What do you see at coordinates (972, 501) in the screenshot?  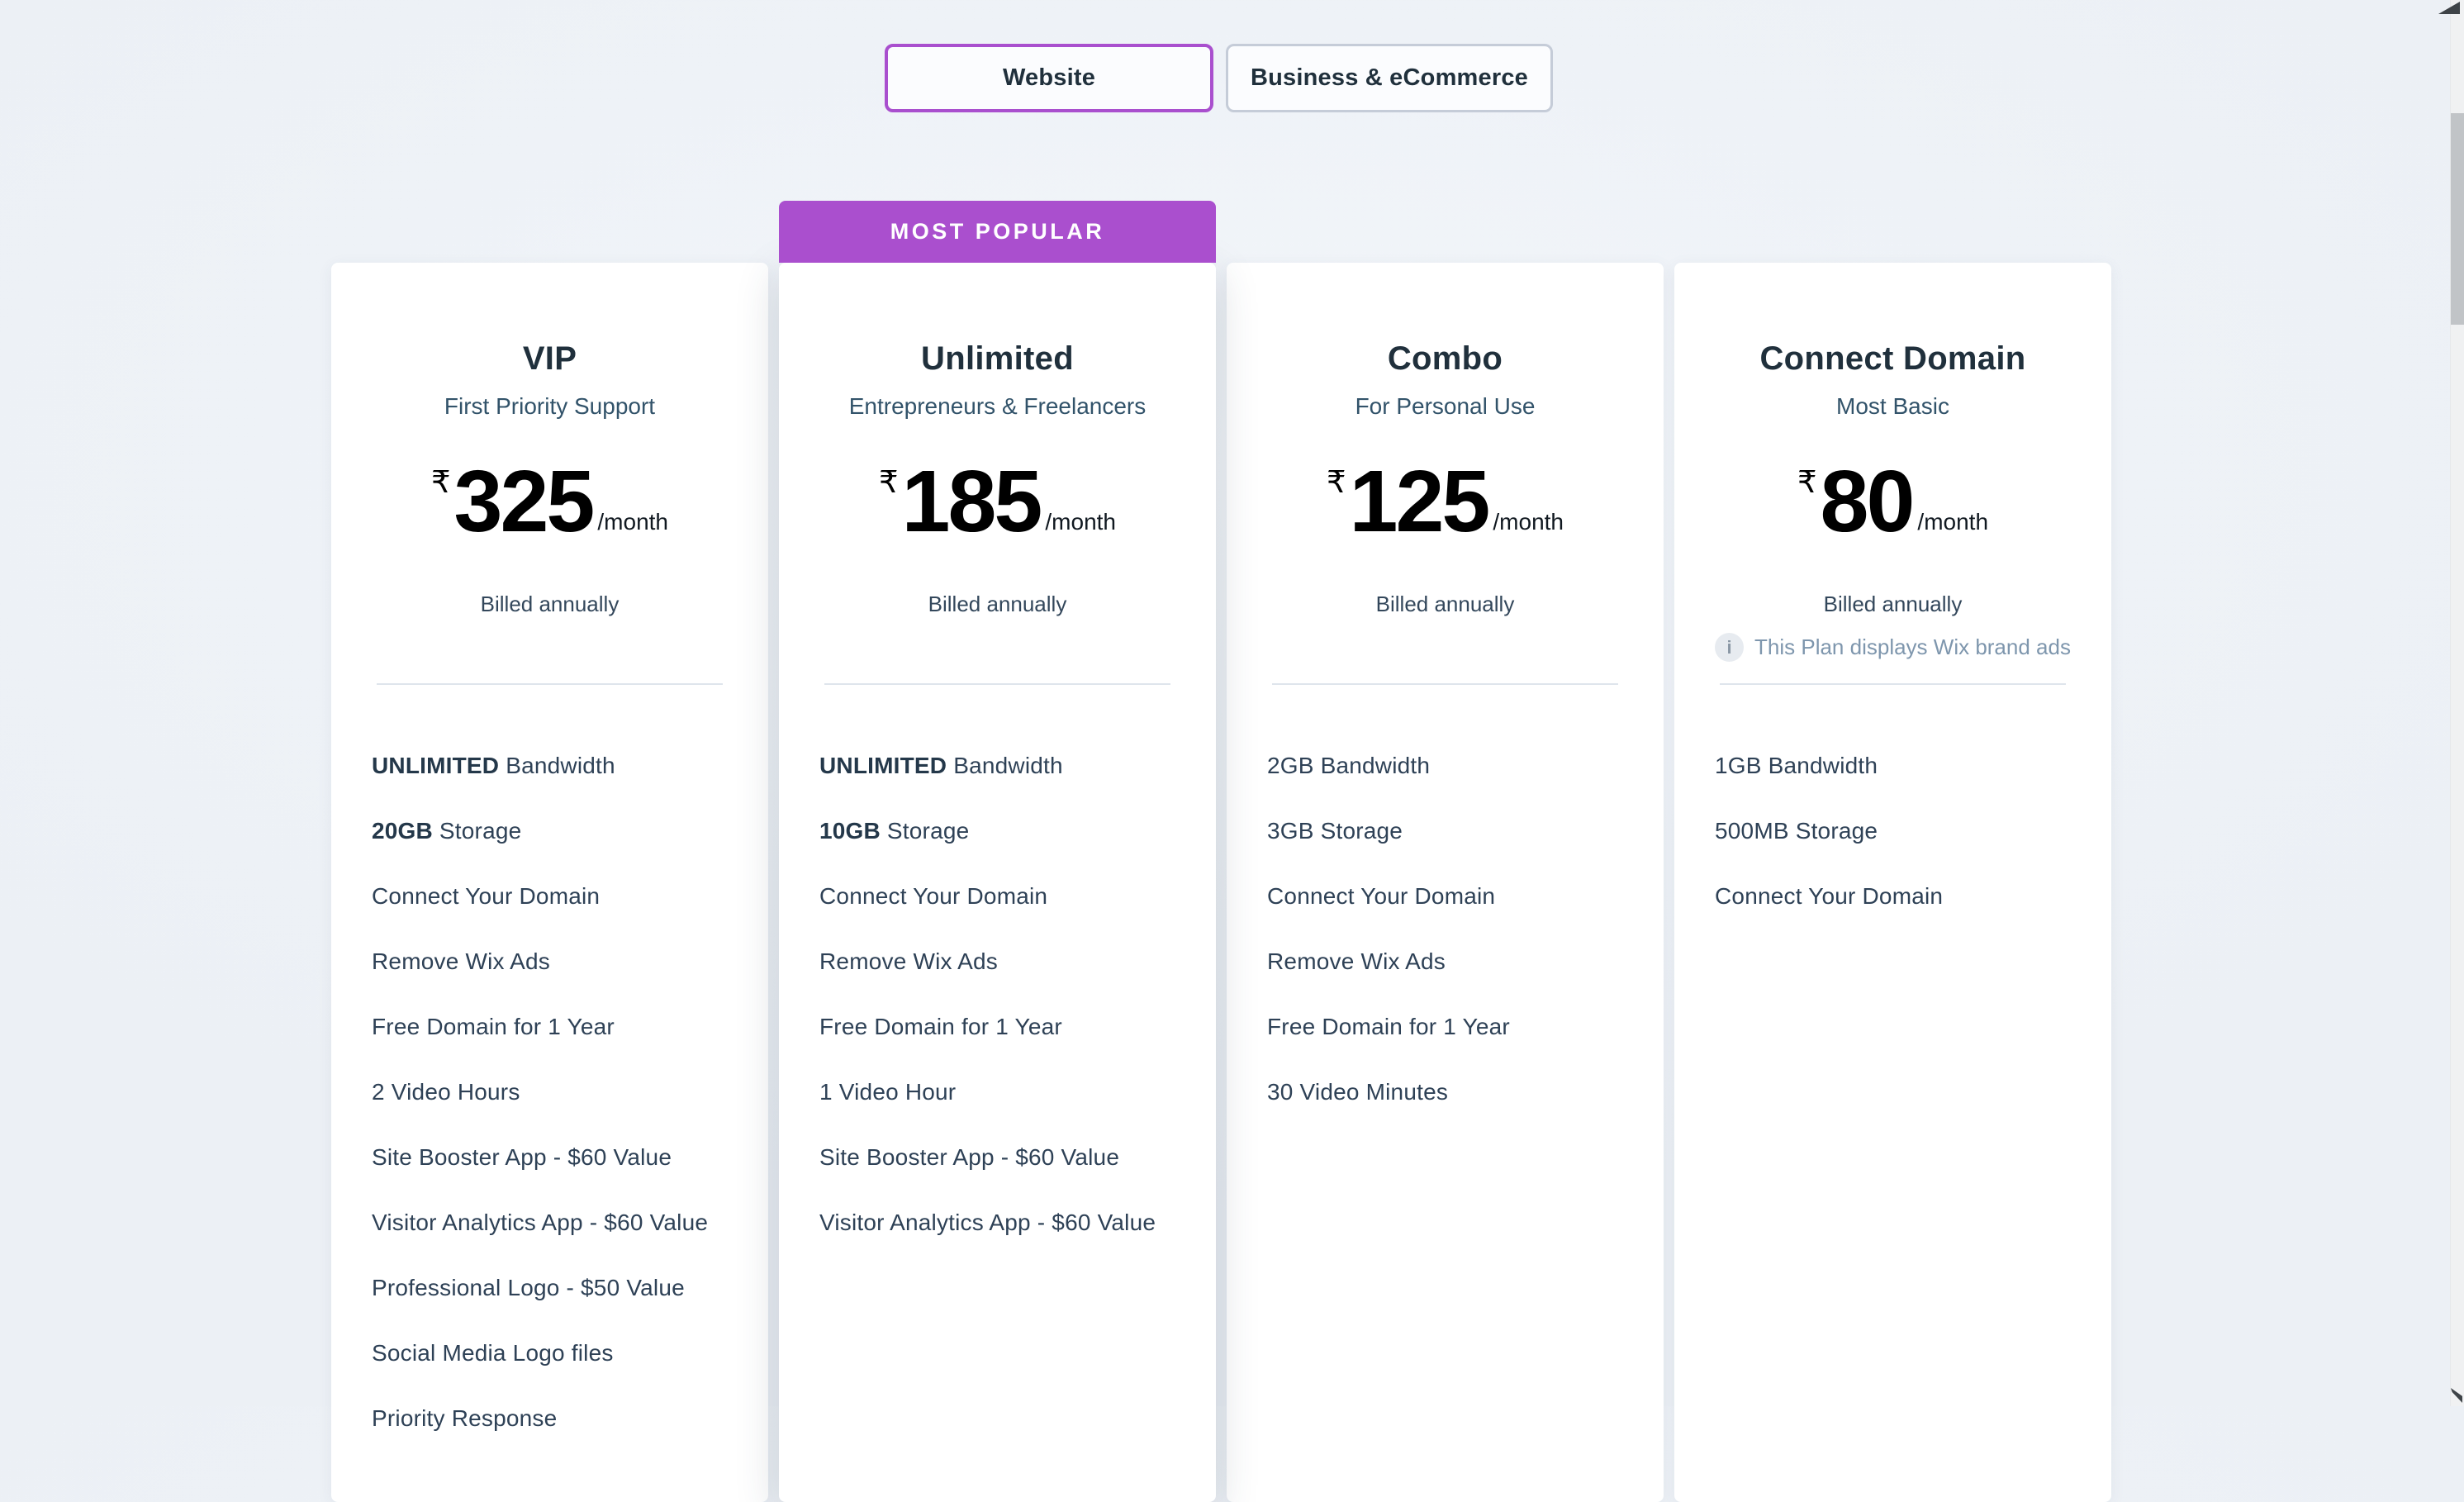 I see `plan-price: 185` at bounding box center [972, 501].